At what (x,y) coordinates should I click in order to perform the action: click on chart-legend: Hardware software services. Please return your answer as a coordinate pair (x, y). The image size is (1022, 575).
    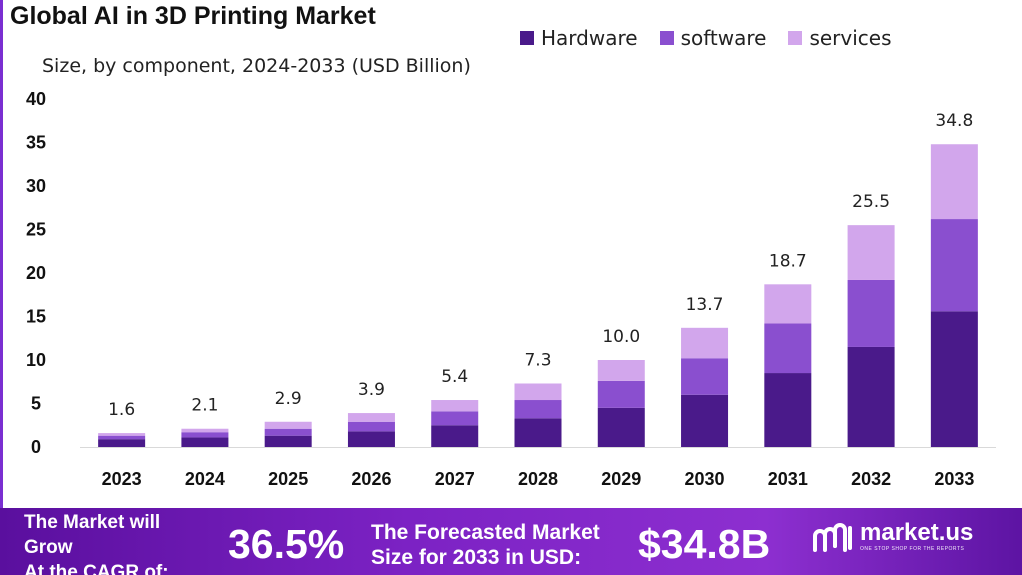
    Looking at the image, I should click on (706, 38).